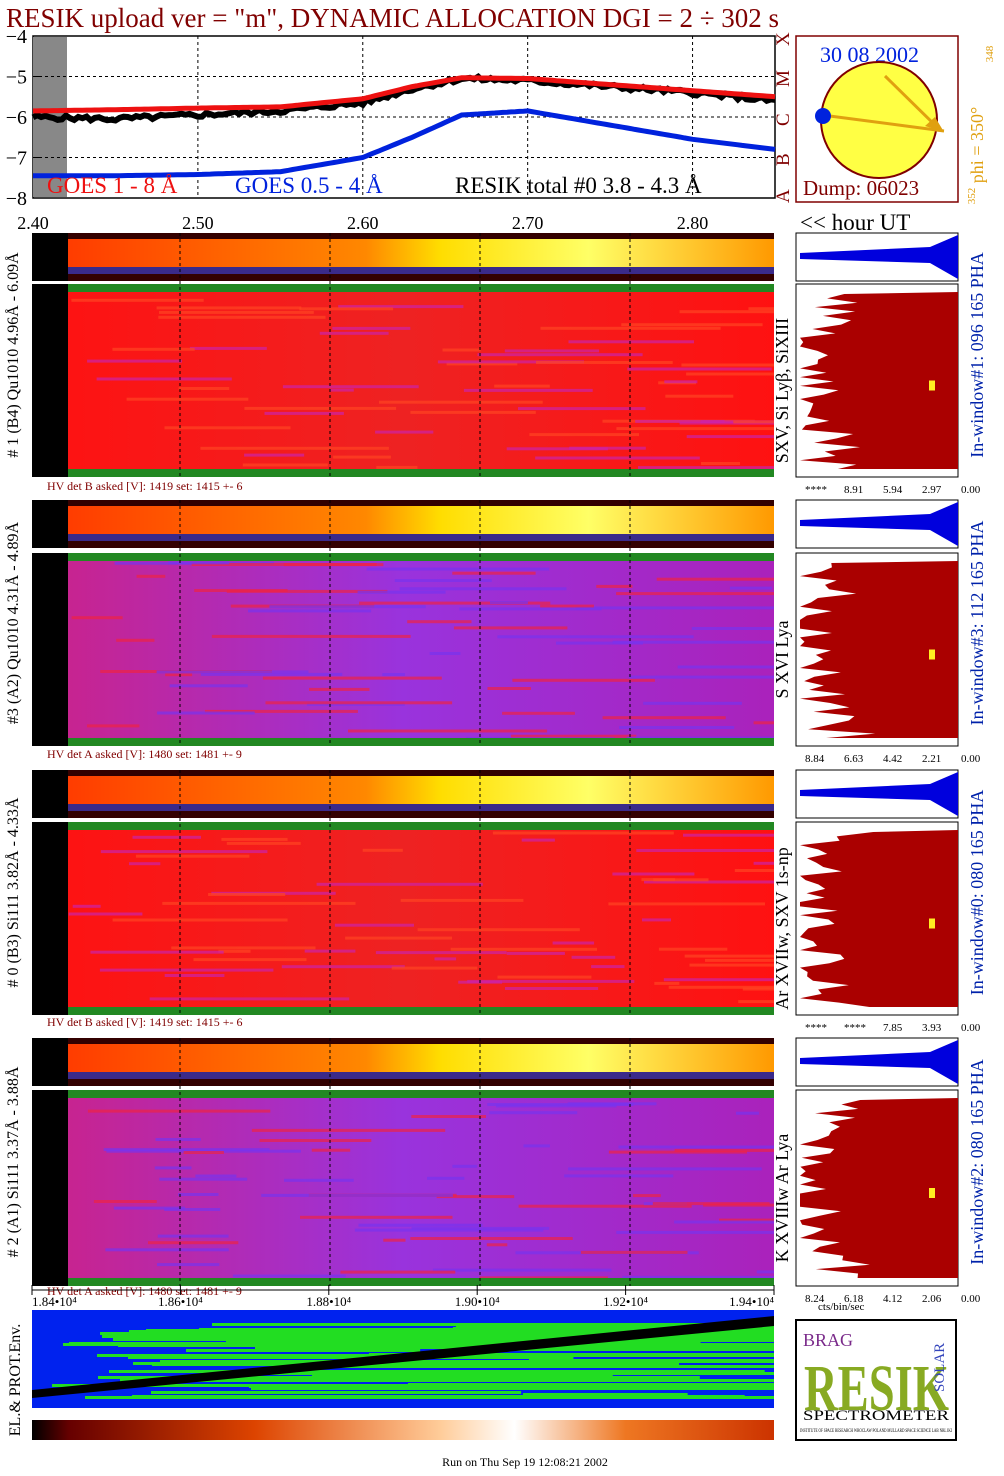 This screenshot has width=1004, height=1476. What do you see at coordinates (815, 1299) in the screenshot?
I see `hist-tick-label: 8.24` at bounding box center [815, 1299].